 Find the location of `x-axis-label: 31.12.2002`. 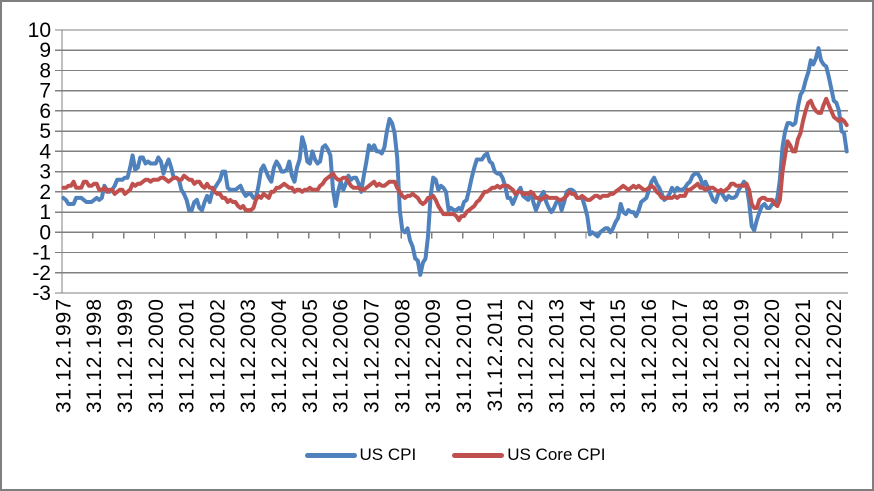

x-axis-label: 31.12.2002 is located at coordinates (217, 355).